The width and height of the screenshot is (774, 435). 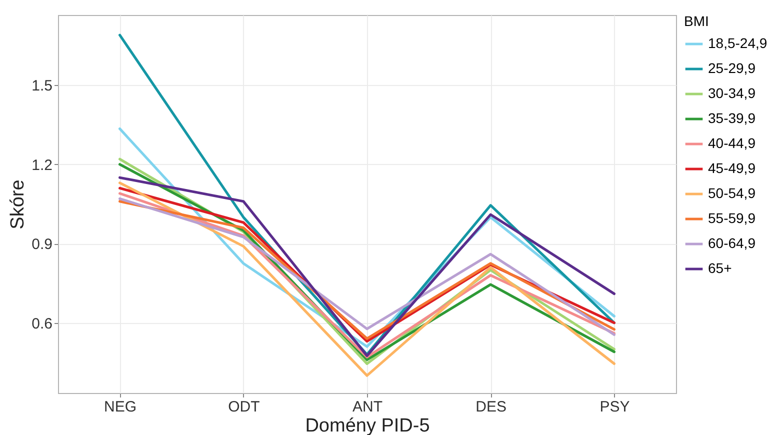 I want to click on y-tick-label: 1.2, so click(x=42, y=165).